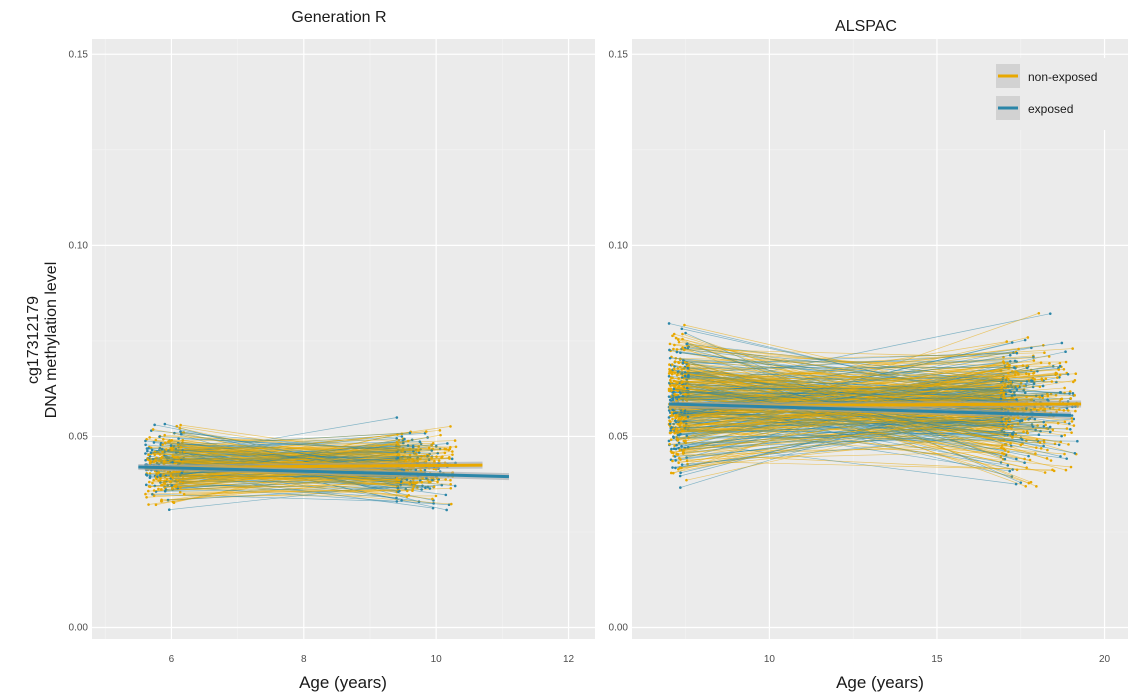 The height and width of the screenshot is (695, 1128). What do you see at coordinates (1034, 108) in the screenshot?
I see `legend-item-exposed: exposed` at bounding box center [1034, 108].